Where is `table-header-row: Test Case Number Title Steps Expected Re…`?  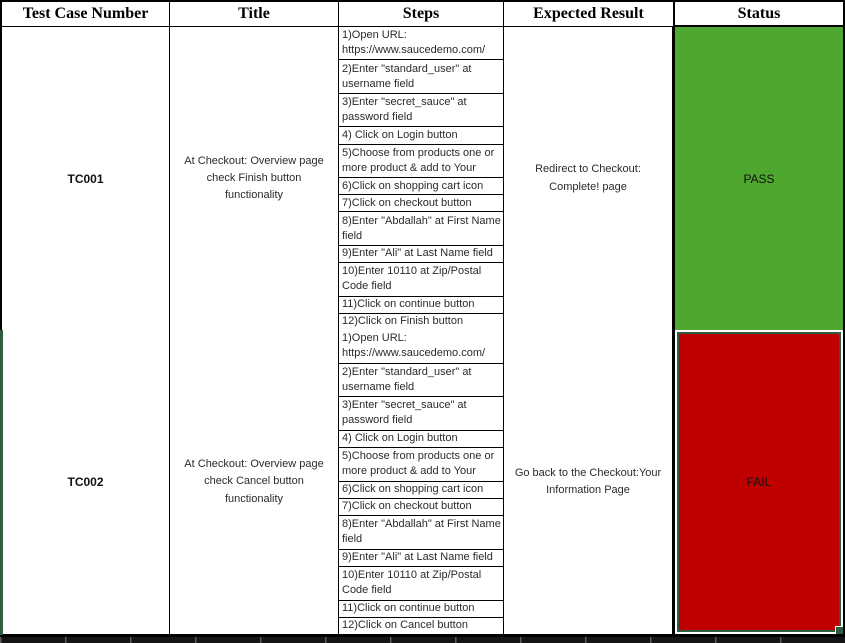
table-header-row: Test Case Number Title Steps Expected Re… is located at coordinates (422, 14).